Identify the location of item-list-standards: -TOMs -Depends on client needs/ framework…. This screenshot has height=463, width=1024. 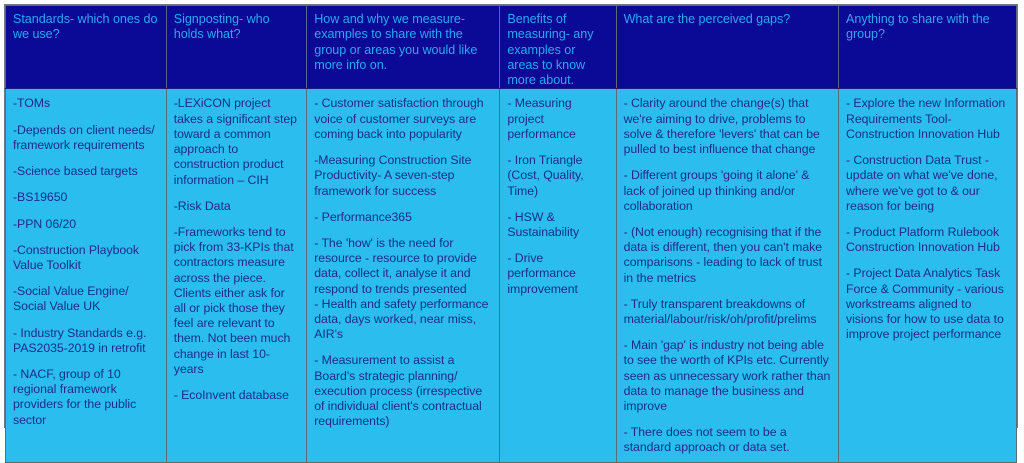
(86, 261).